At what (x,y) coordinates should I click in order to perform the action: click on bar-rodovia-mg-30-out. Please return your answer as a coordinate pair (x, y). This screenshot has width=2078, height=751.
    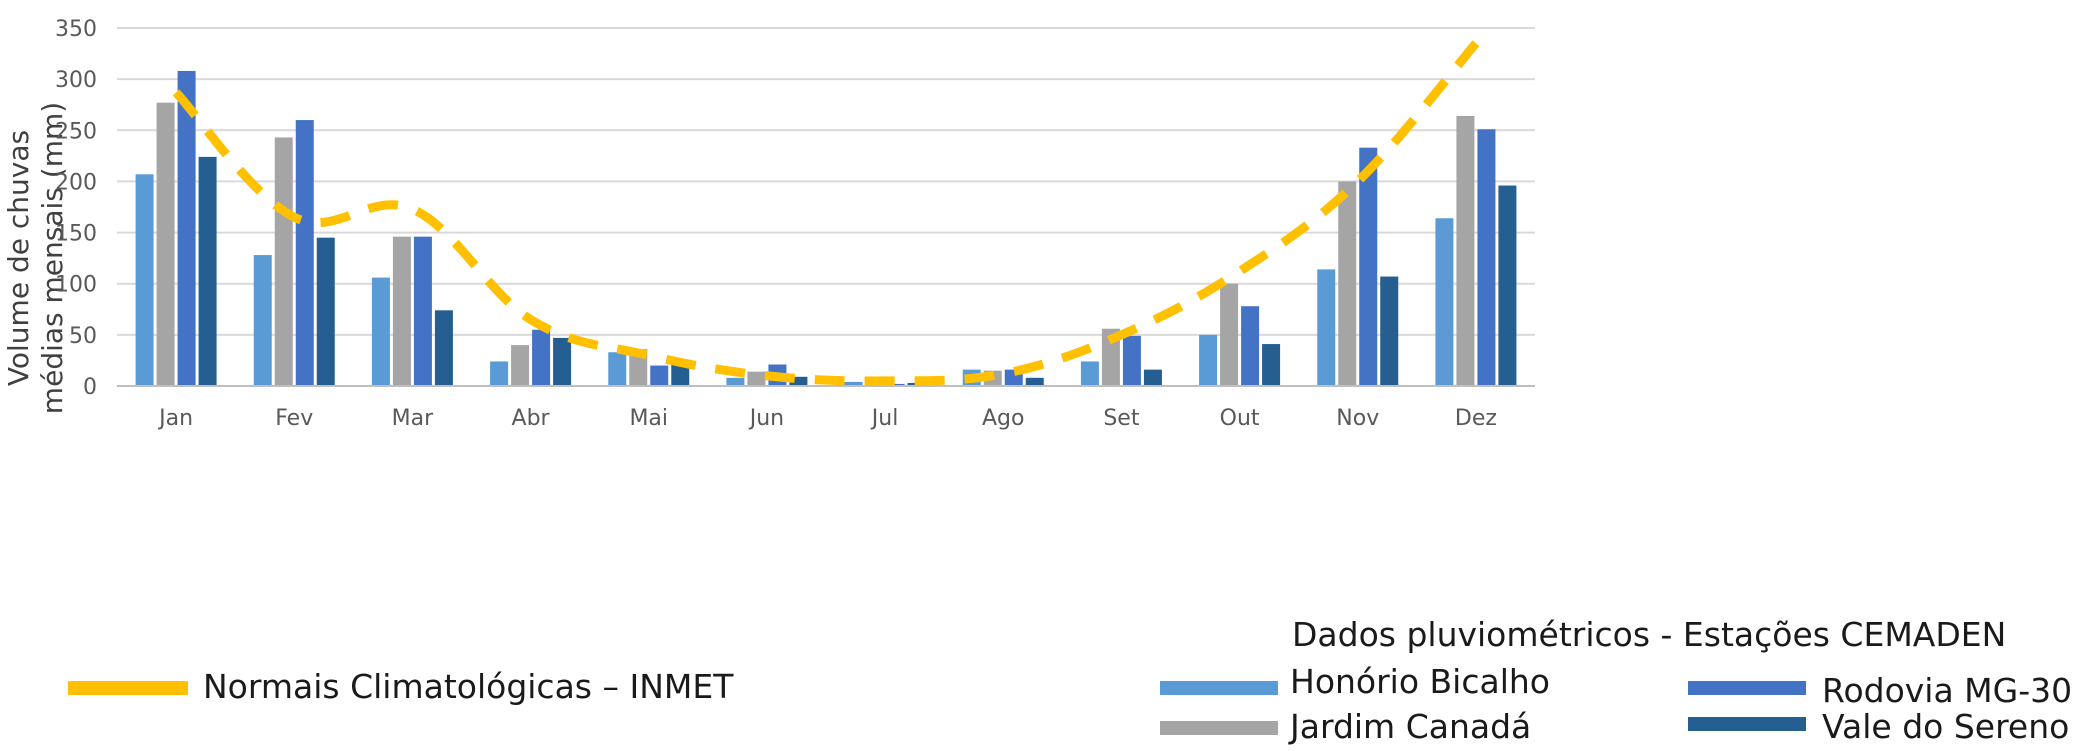
    Looking at the image, I should click on (1250, 346).